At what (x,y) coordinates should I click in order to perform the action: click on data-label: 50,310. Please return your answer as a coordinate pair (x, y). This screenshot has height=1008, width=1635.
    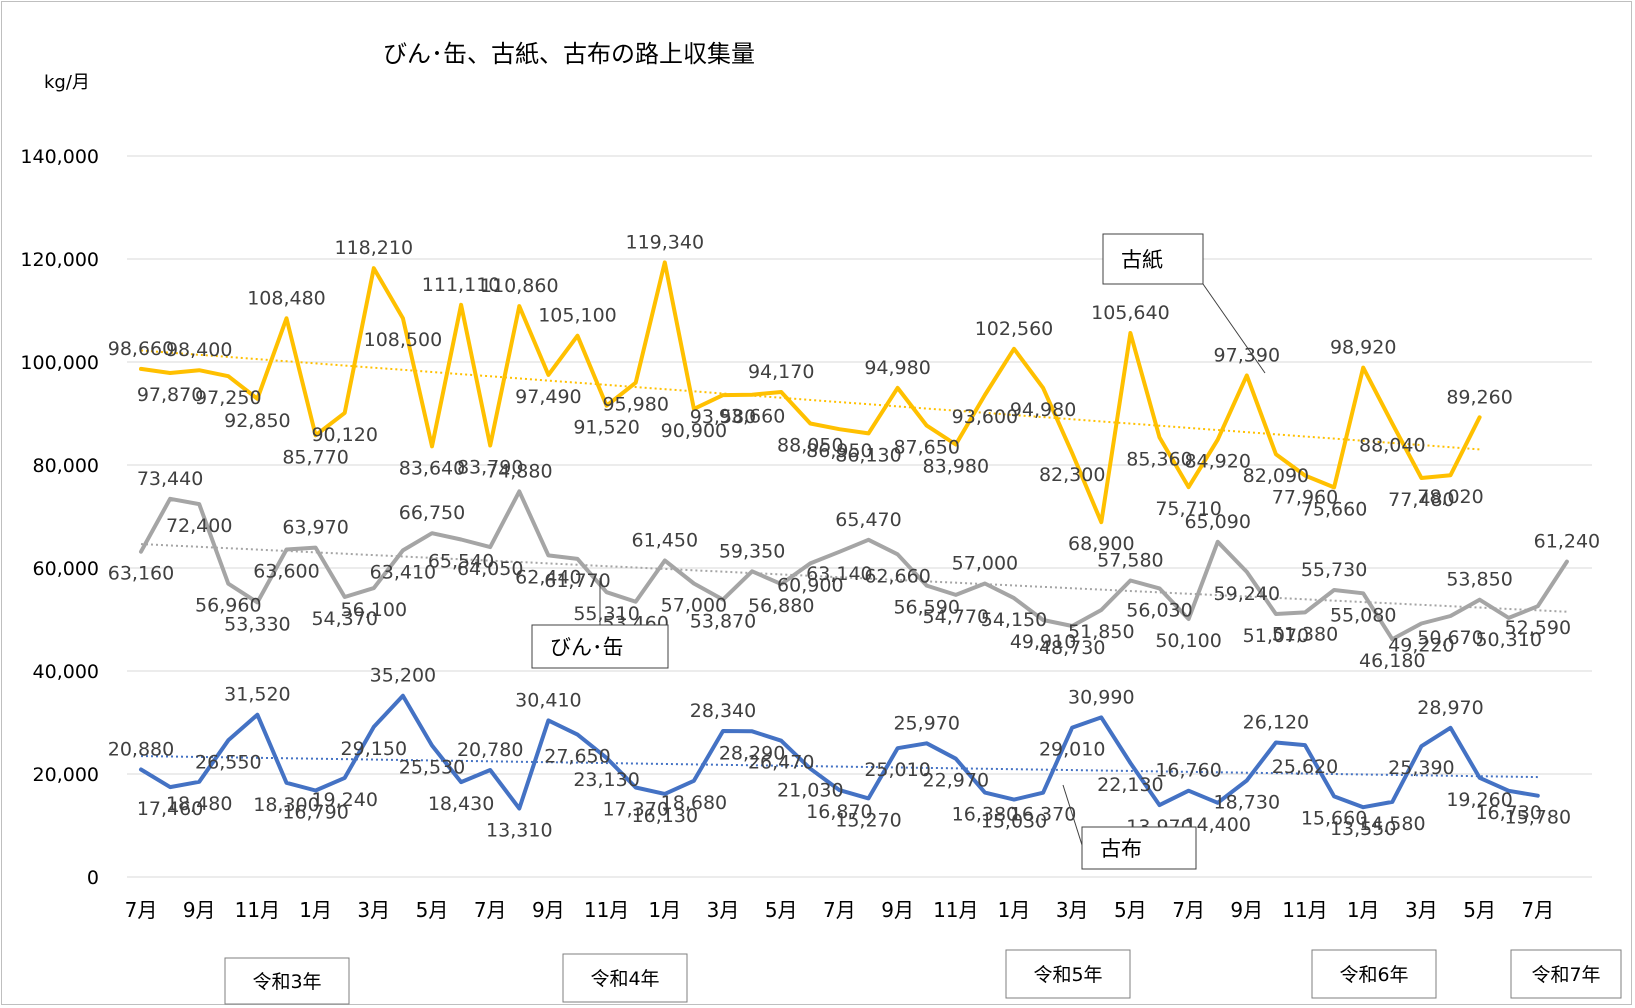
    Looking at the image, I should click on (1508, 640).